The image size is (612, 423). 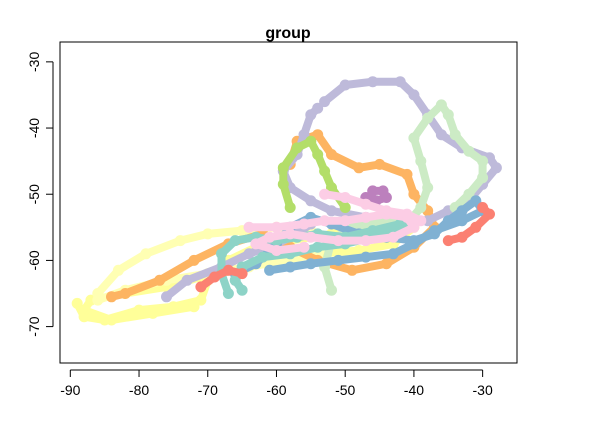 What do you see at coordinates (34, 194) in the screenshot?
I see `y-tick-label: -50` at bounding box center [34, 194].